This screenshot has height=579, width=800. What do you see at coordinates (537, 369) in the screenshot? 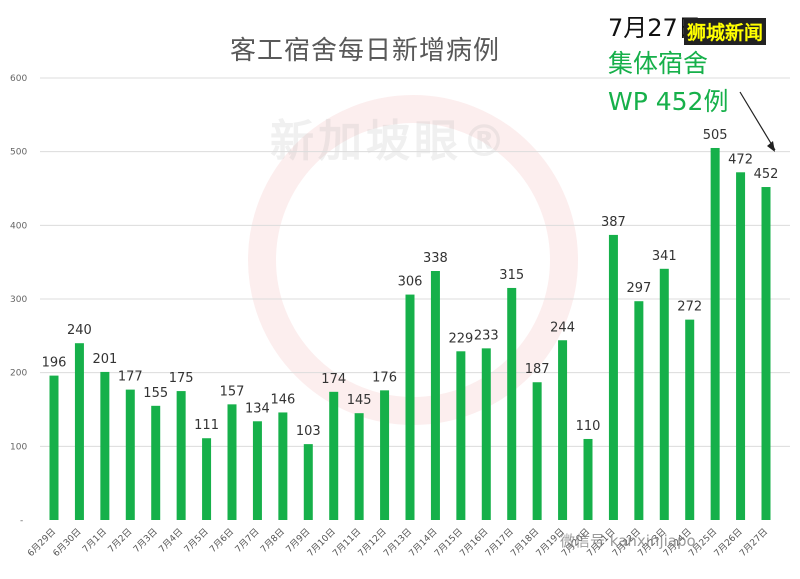
I see `data-label: 187` at bounding box center [537, 369].